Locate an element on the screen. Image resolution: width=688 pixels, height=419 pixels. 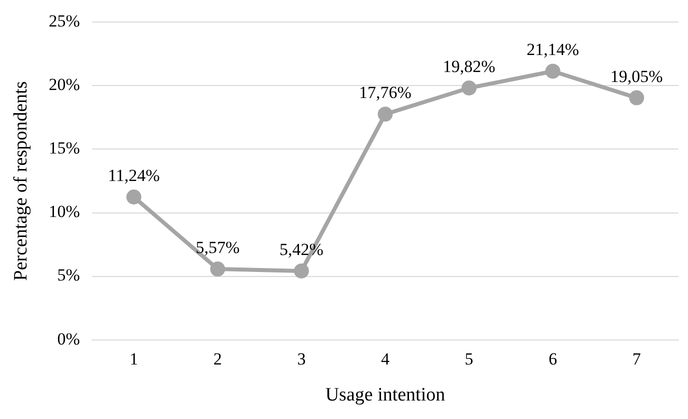
x-tick-label: 6 is located at coordinates (553, 358).